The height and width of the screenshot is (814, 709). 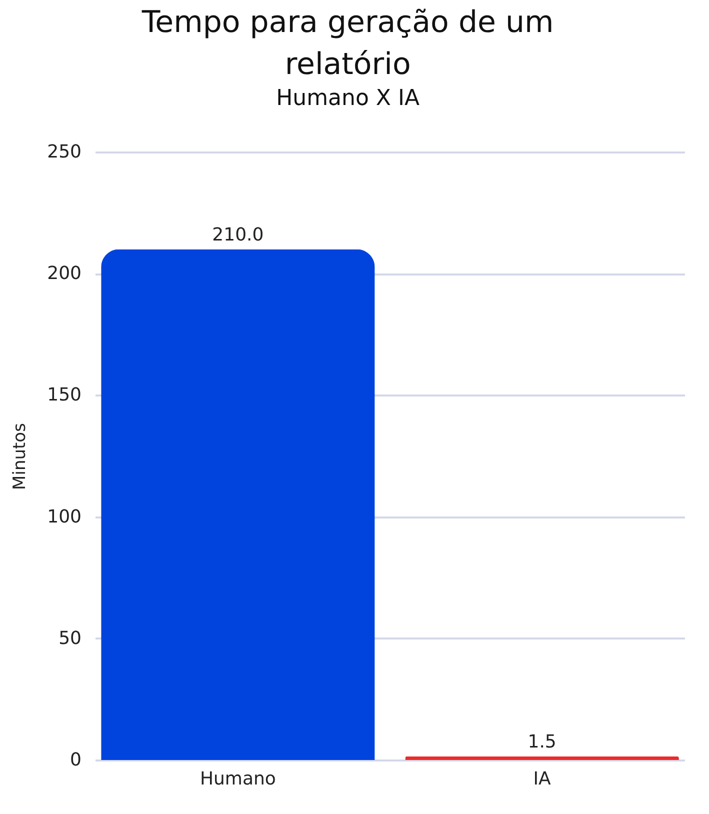 I want to click on data-label: 1.5, so click(x=542, y=741).